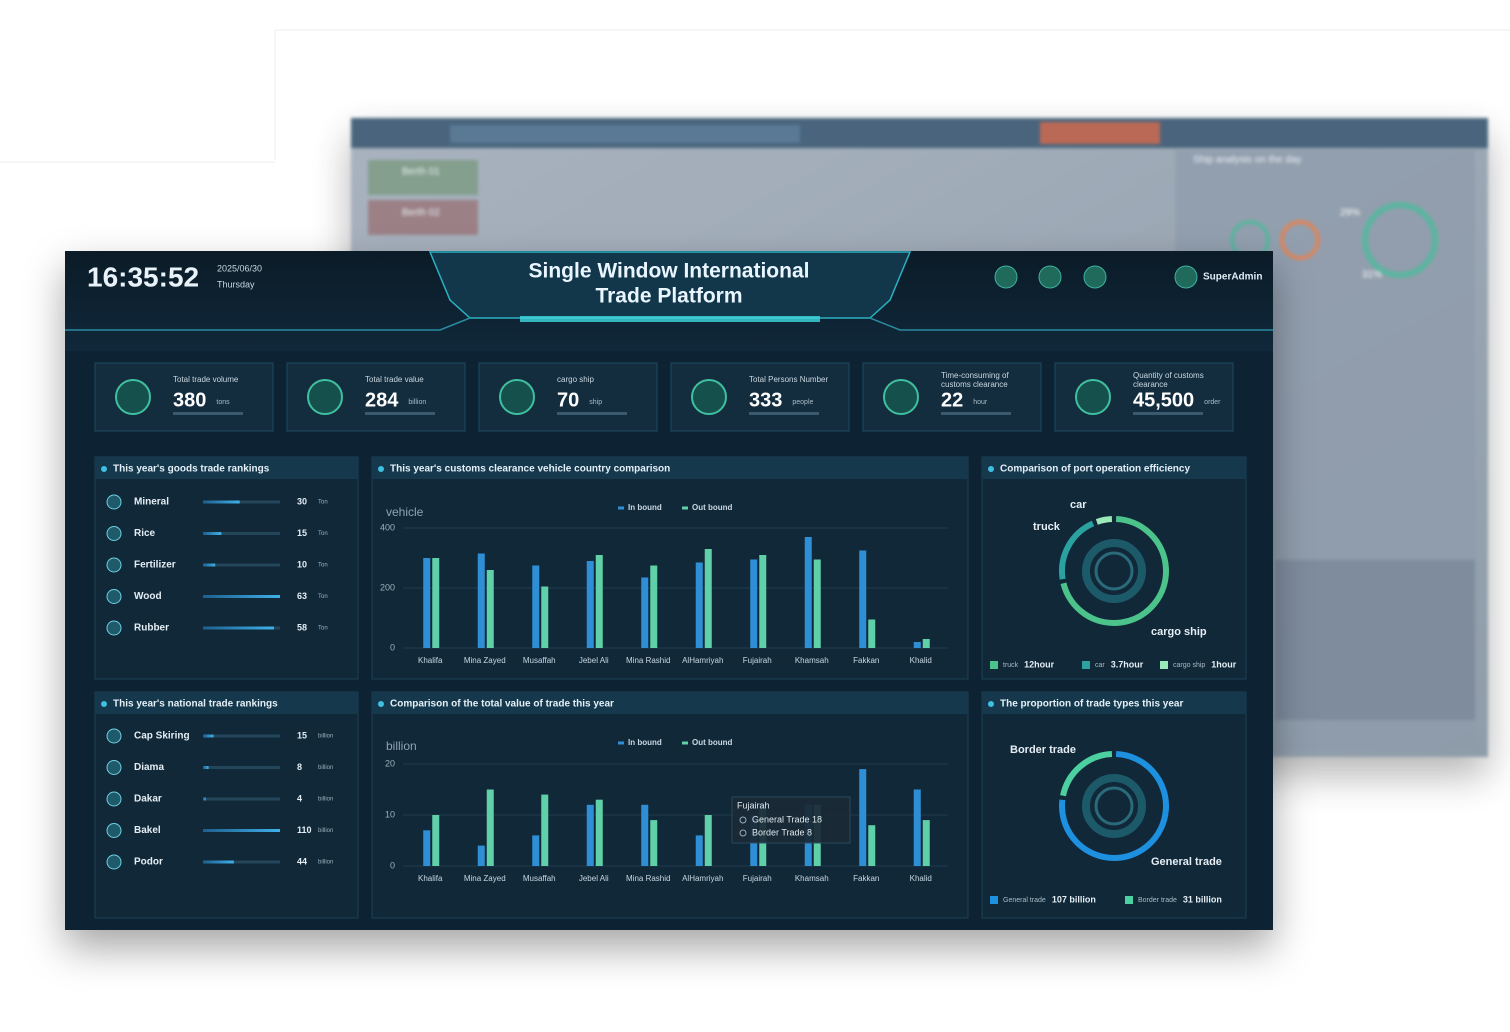 The image size is (1510, 1032). Describe the element at coordinates (302, 501) in the screenshot. I see `rank-value: 30` at that location.